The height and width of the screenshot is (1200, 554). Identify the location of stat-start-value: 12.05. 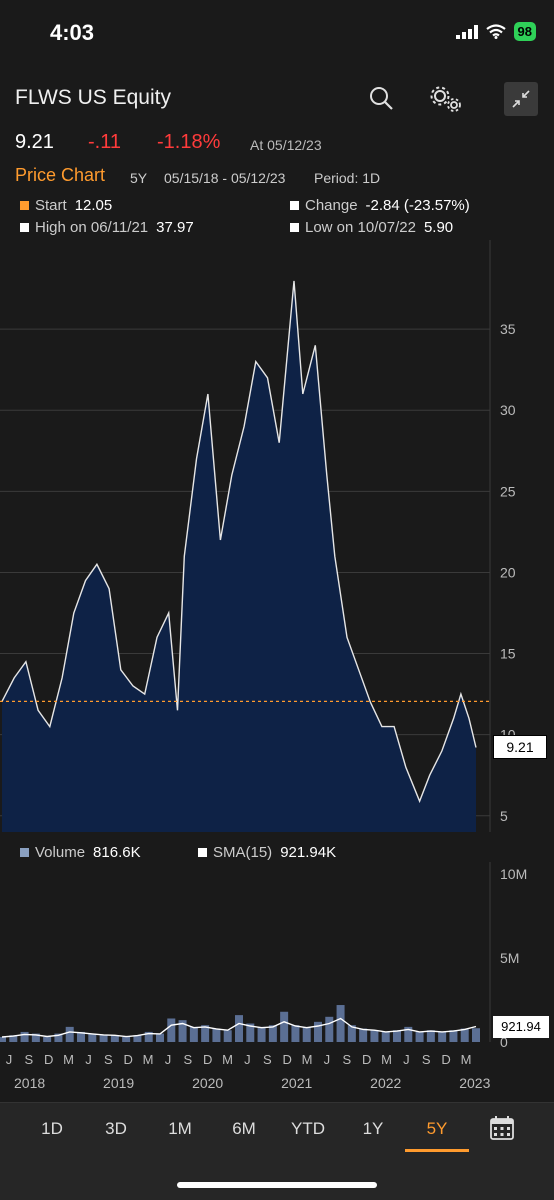
(93, 205).